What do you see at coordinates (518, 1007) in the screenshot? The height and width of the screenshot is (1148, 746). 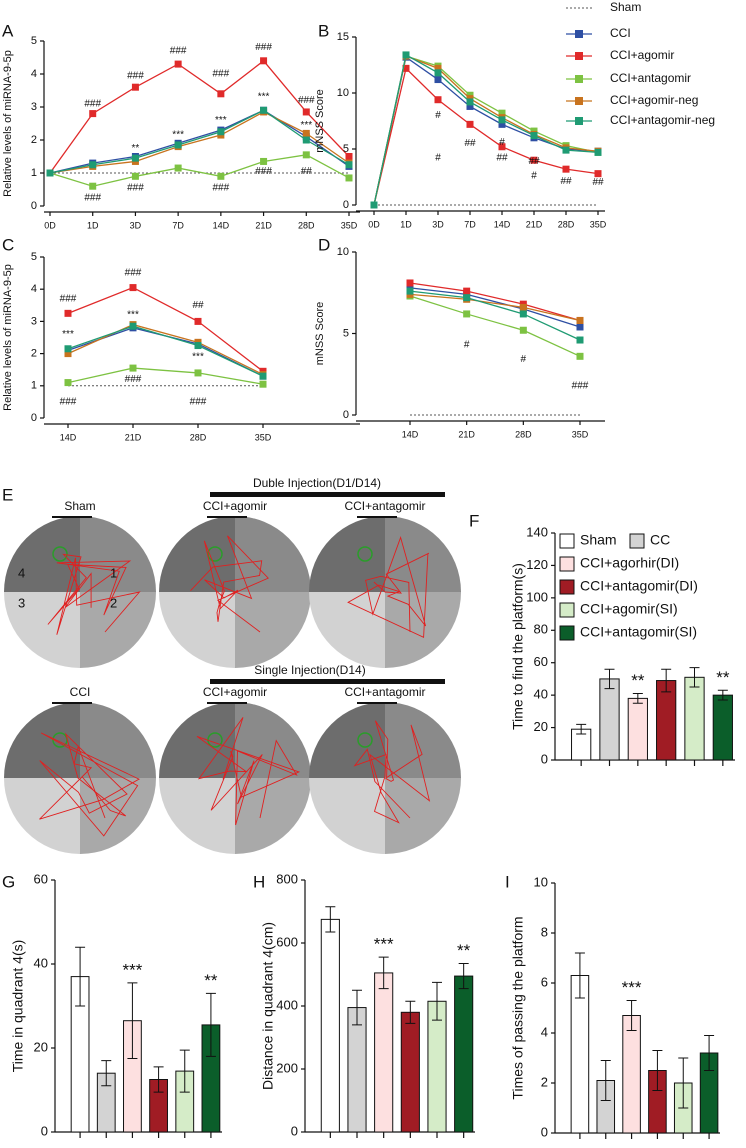 I see `y-axis-label: Times of passing the platform` at bounding box center [518, 1007].